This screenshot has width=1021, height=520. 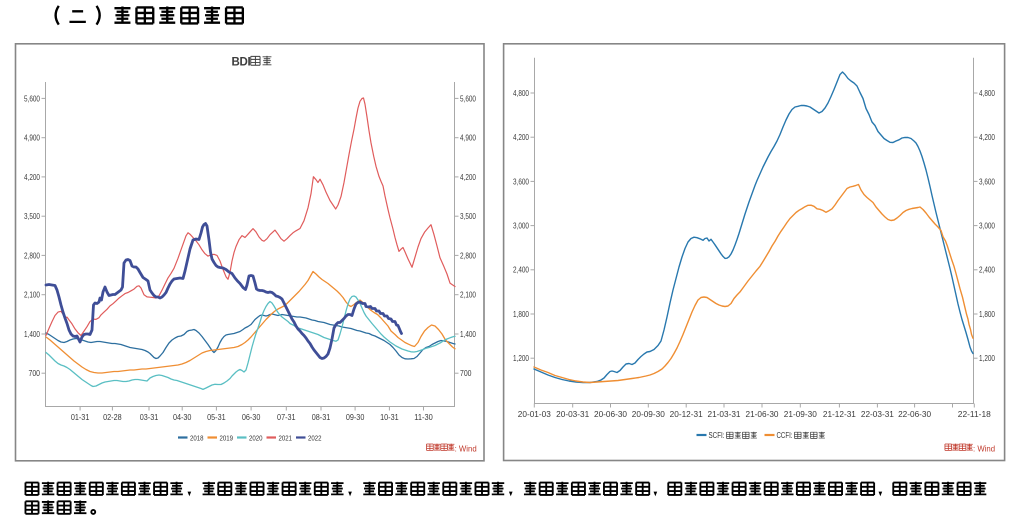 I want to click on svg-text: 20-01-03, so click(x=535, y=414).